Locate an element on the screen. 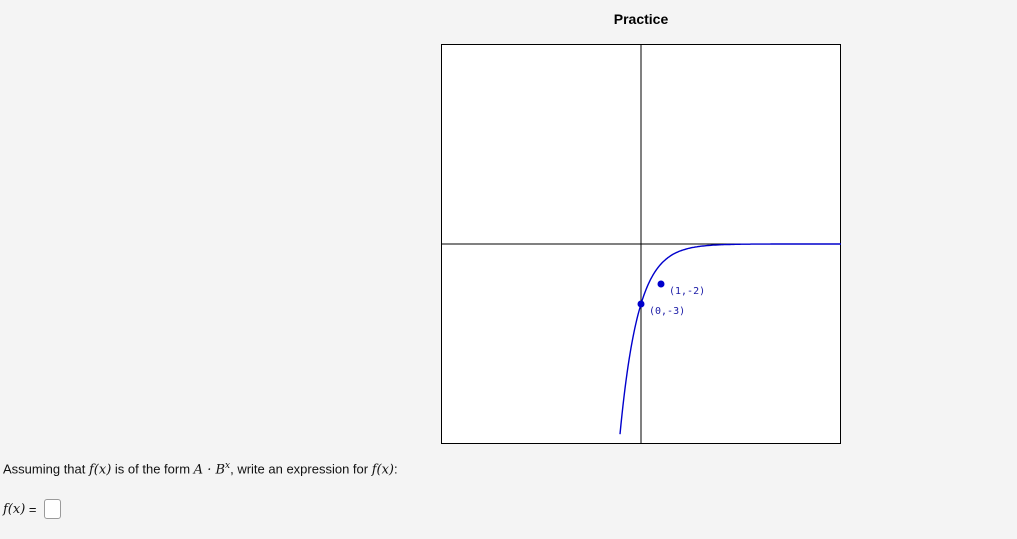 The image size is (1017, 539). answer-row: f(x) = is located at coordinates (32, 509).